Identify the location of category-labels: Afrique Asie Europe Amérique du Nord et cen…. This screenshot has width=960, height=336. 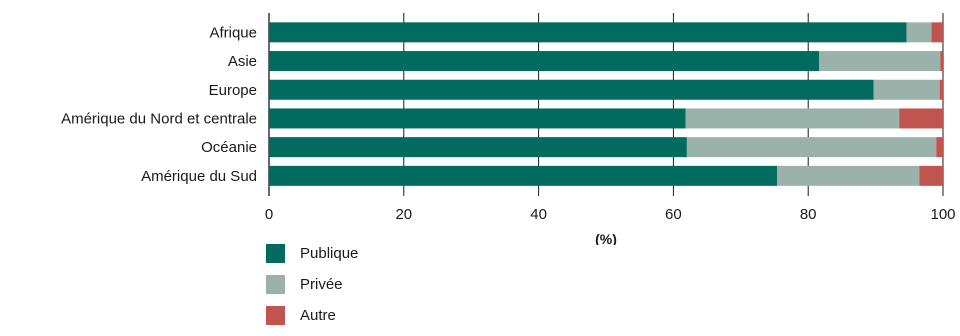
(159, 104).